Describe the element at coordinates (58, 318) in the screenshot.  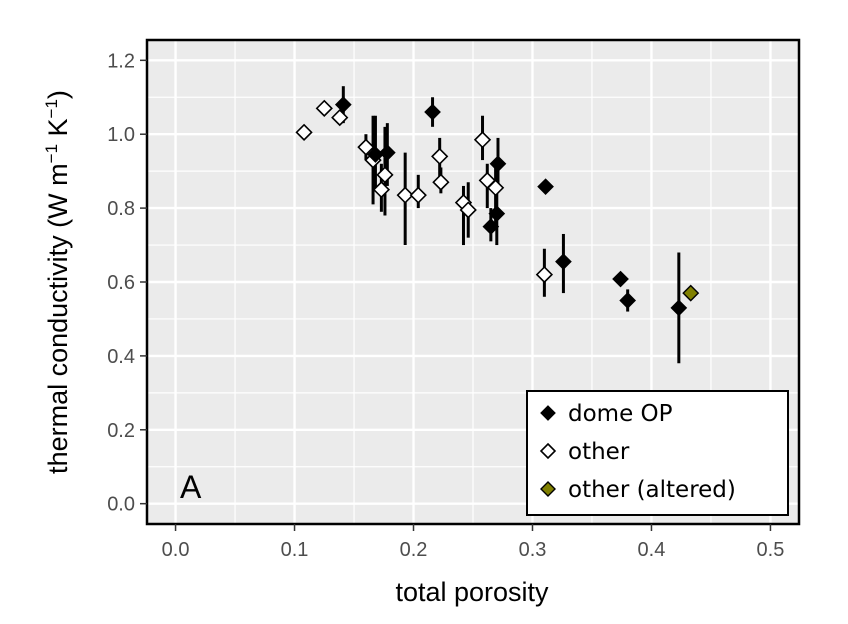
I see `y-axis-title-main: thermal conductivity (W m` at that location.